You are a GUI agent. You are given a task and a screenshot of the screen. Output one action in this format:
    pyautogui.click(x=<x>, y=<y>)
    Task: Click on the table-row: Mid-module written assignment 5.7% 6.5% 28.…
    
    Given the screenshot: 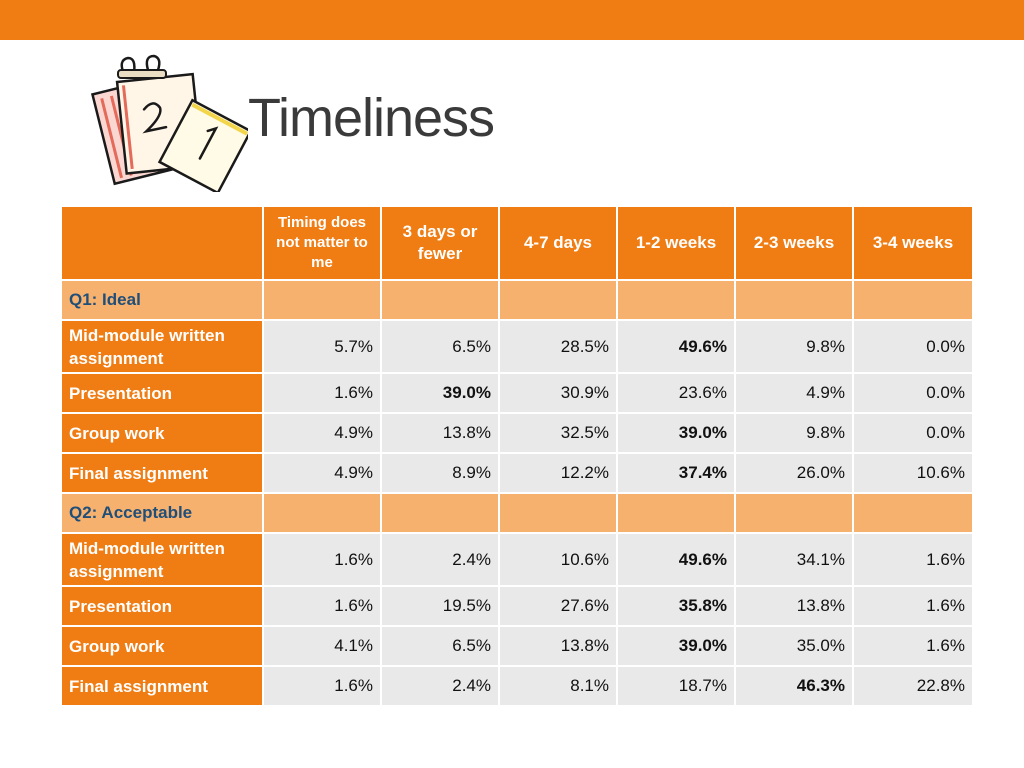 What is the action you would take?
    pyautogui.click(x=517, y=346)
    